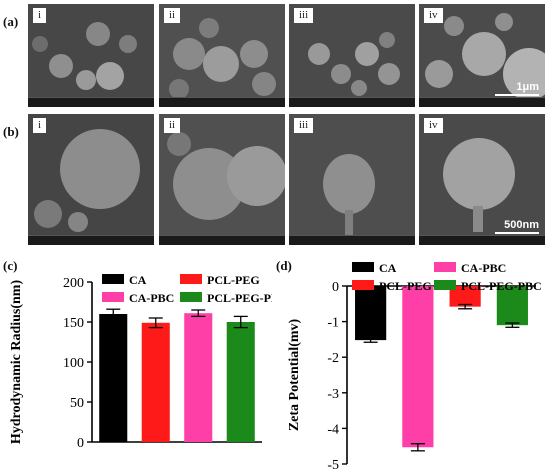 The width and height of the screenshot is (550, 475). Describe the element at coordinates (73, 283) in the screenshot. I see `y-tick-label: 200` at that location.